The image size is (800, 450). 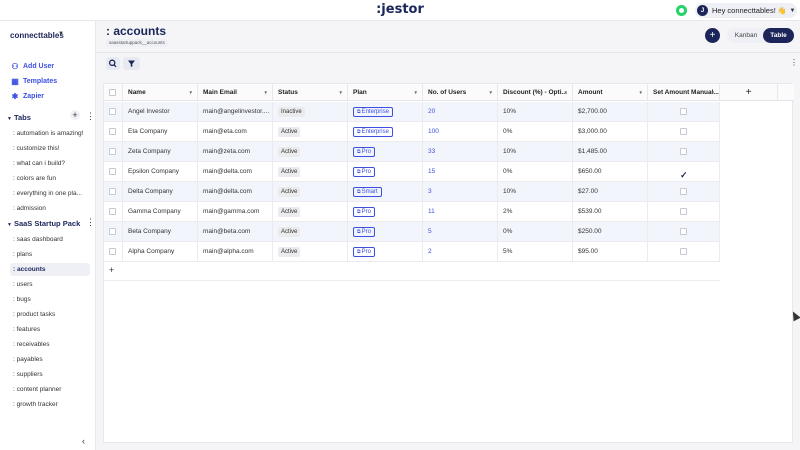 I want to click on pack-section-header: ▼ SaaS Startup Pack, so click(x=43, y=223).